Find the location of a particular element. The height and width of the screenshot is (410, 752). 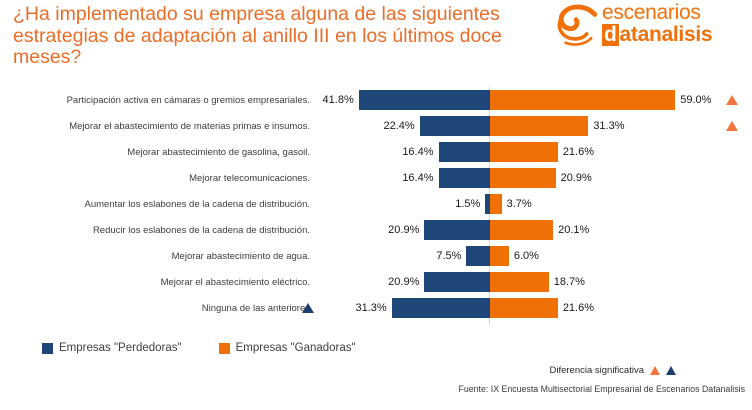

logo-swirl-icon is located at coordinates (577, 25).